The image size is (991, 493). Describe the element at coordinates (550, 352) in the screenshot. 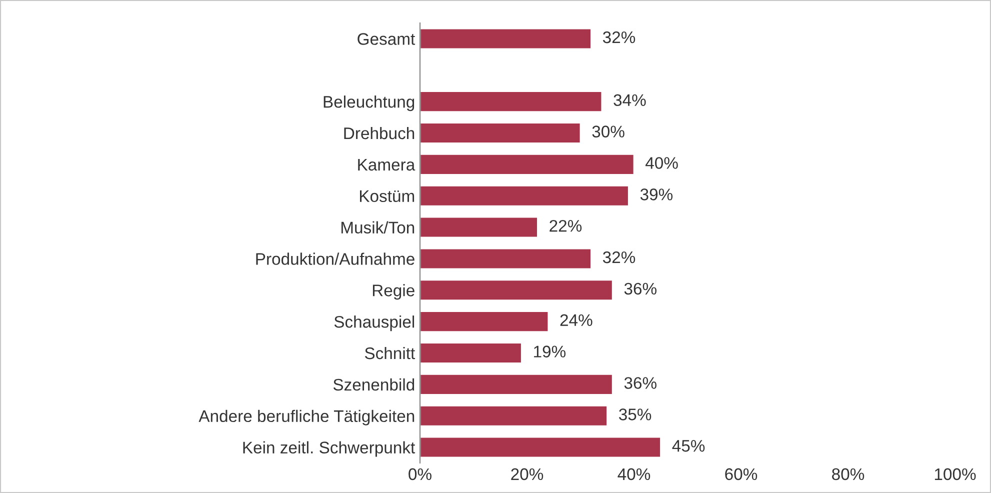

I see `data-label: 19%` at that location.